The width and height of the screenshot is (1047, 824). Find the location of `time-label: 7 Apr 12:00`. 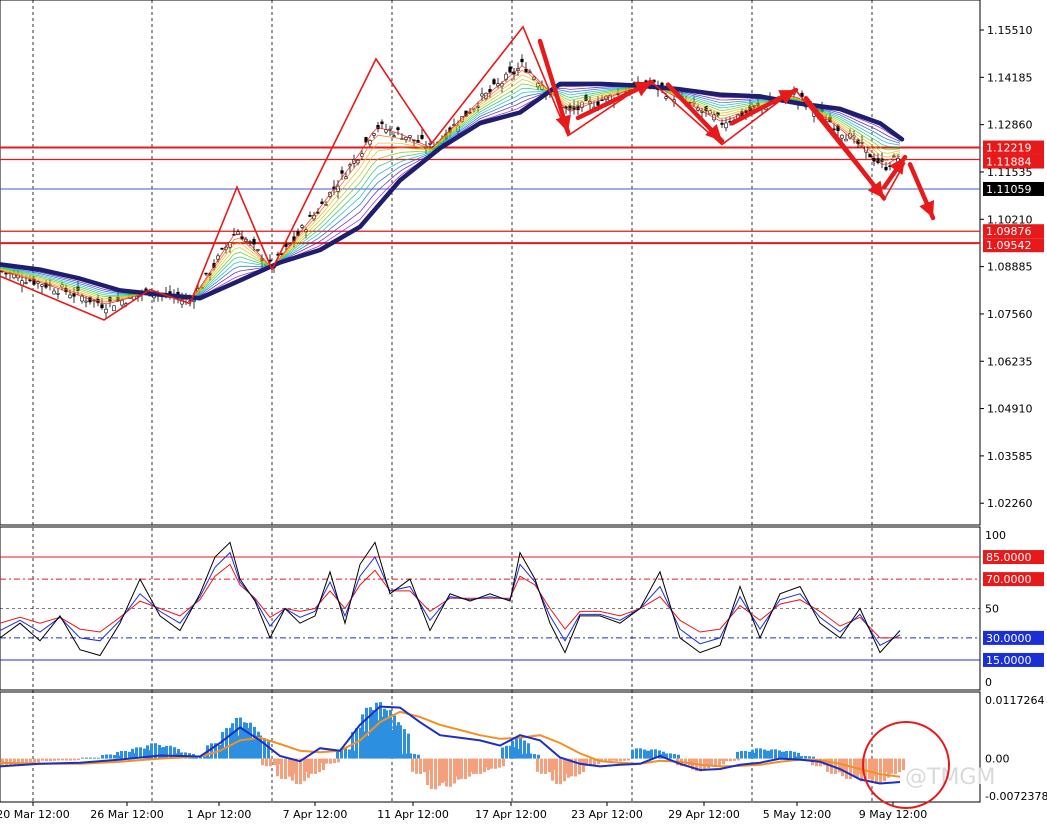

time-label: 7 Apr 12:00 is located at coordinates (315, 814).